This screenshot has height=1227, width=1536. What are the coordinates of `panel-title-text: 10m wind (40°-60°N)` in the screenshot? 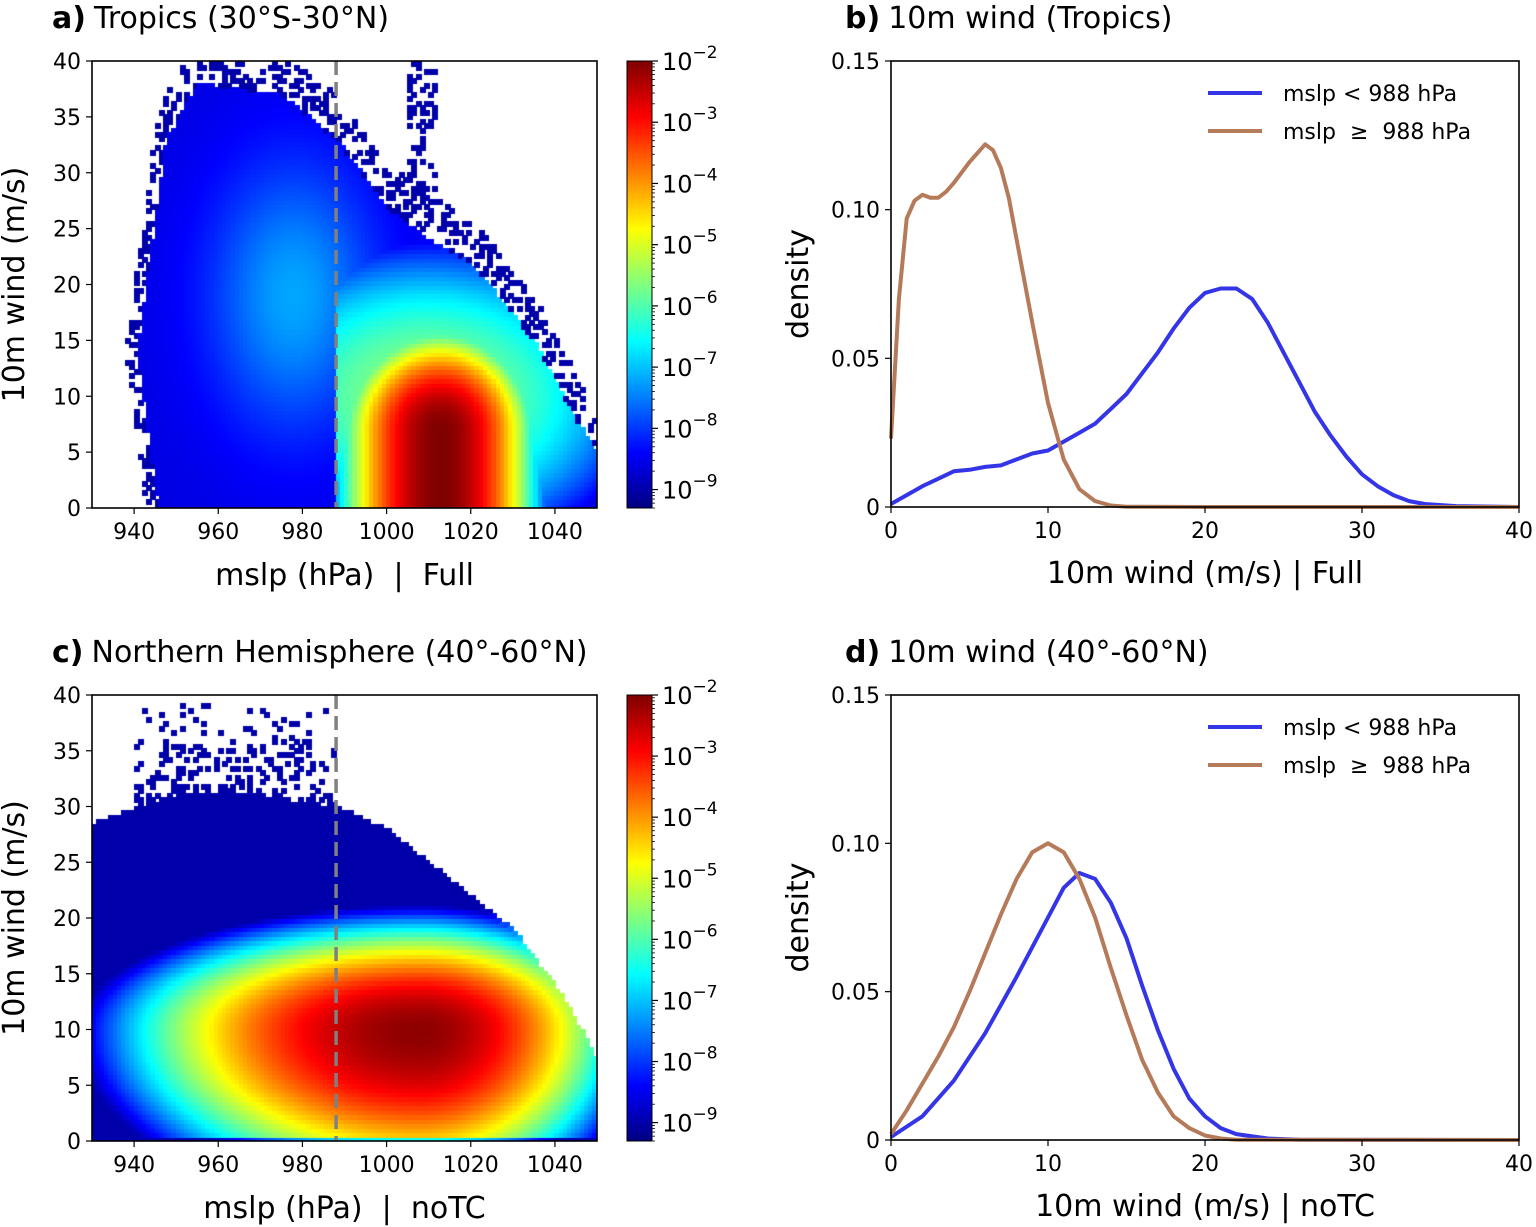 It's located at (1048, 652).